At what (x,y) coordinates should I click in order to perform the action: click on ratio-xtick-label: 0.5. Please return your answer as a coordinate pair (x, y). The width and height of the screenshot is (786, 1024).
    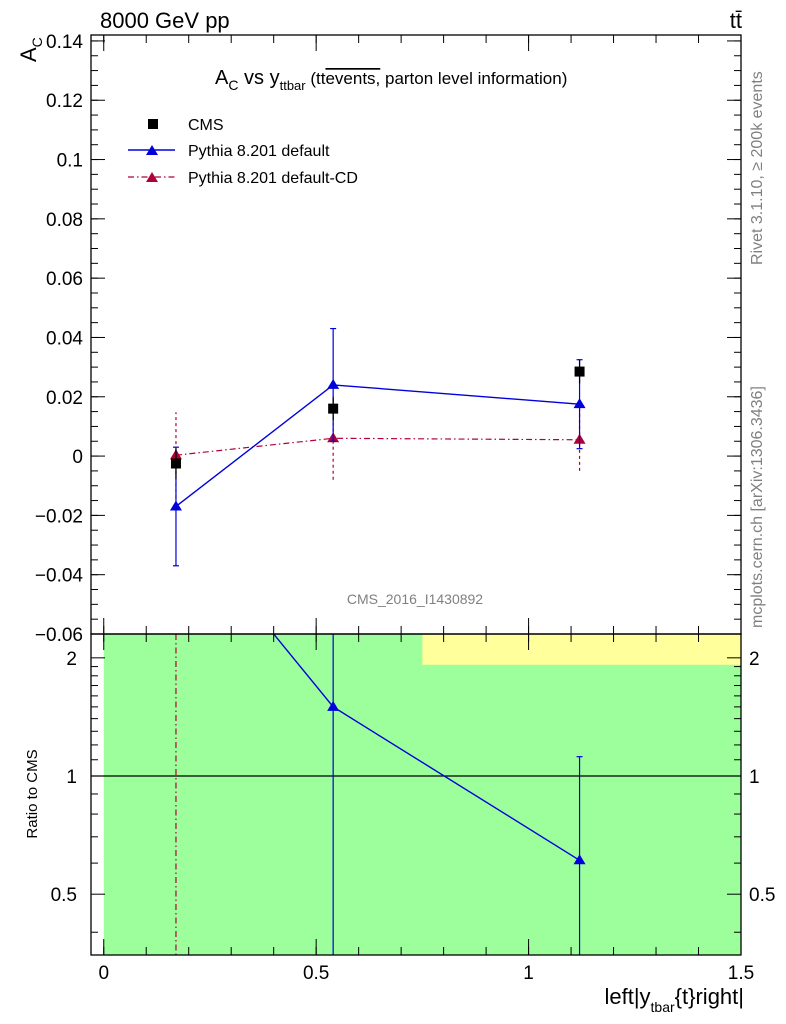
    Looking at the image, I should click on (316, 973).